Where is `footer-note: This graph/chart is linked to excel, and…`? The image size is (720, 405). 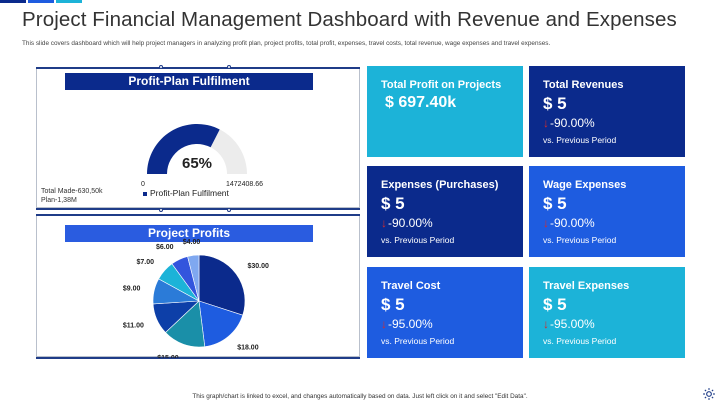
footer-note: This graph/chart is linked to excel, and… is located at coordinates (360, 396).